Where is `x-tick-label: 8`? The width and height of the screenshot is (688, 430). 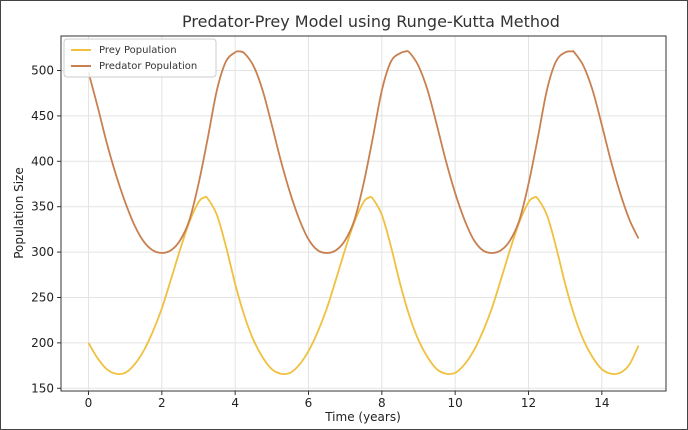 x-tick-label: 8 is located at coordinates (382, 403).